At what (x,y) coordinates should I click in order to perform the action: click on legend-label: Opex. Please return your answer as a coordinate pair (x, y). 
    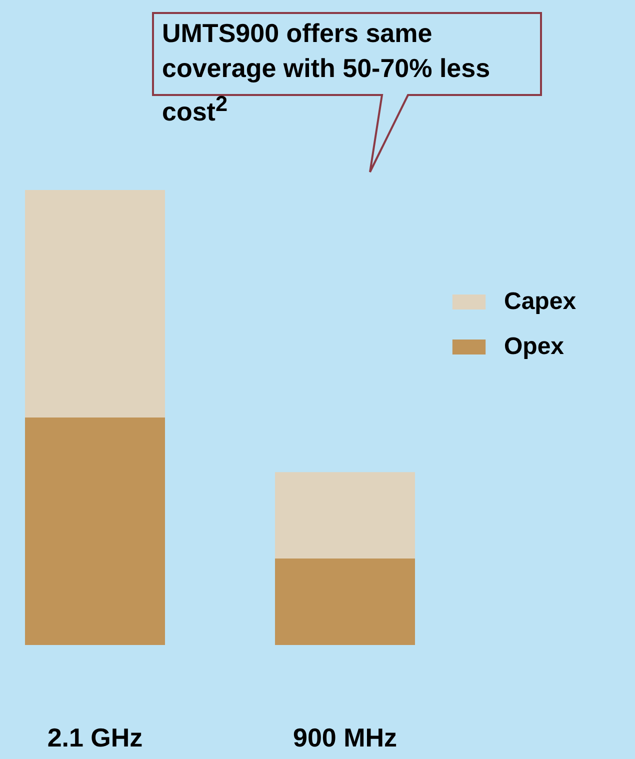
    Looking at the image, I should click on (534, 346).